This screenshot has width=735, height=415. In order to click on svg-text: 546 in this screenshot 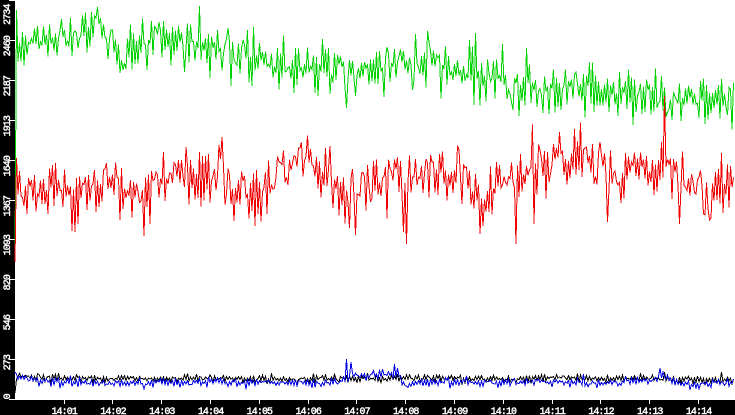, I will do `click(8, 322)`.